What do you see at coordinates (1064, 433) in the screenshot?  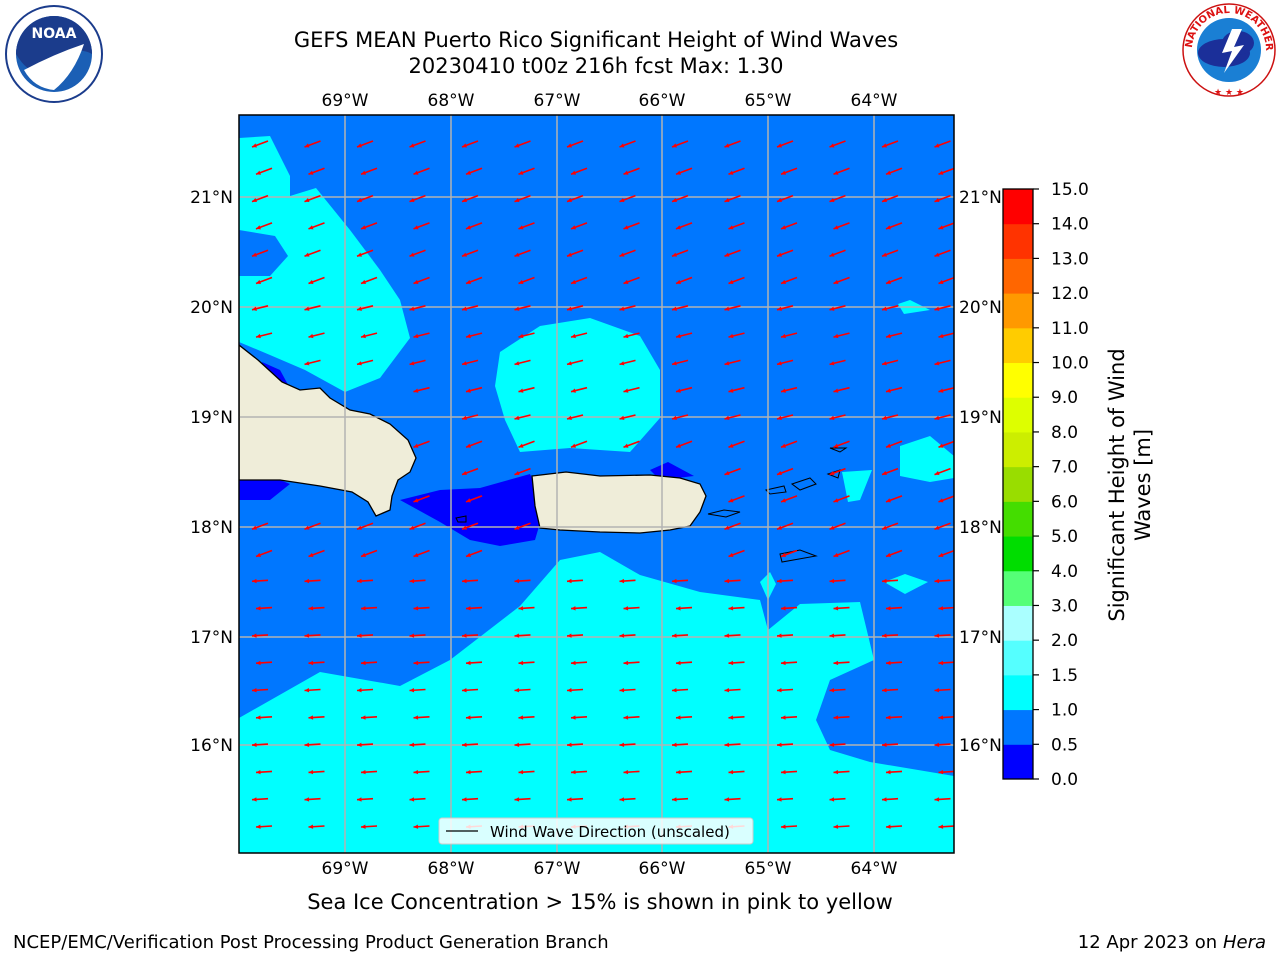 I see `colorbar-tick-label-10: 8.0` at bounding box center [1064, 433].